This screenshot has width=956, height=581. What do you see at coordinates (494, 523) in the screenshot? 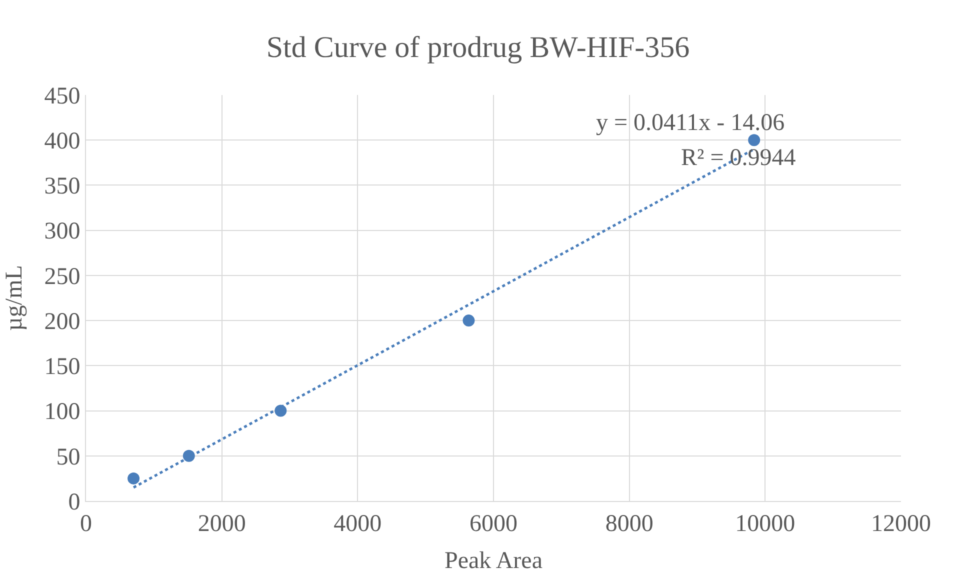
I see `x-tick-label: 6000` at bounding box center [494, 523].